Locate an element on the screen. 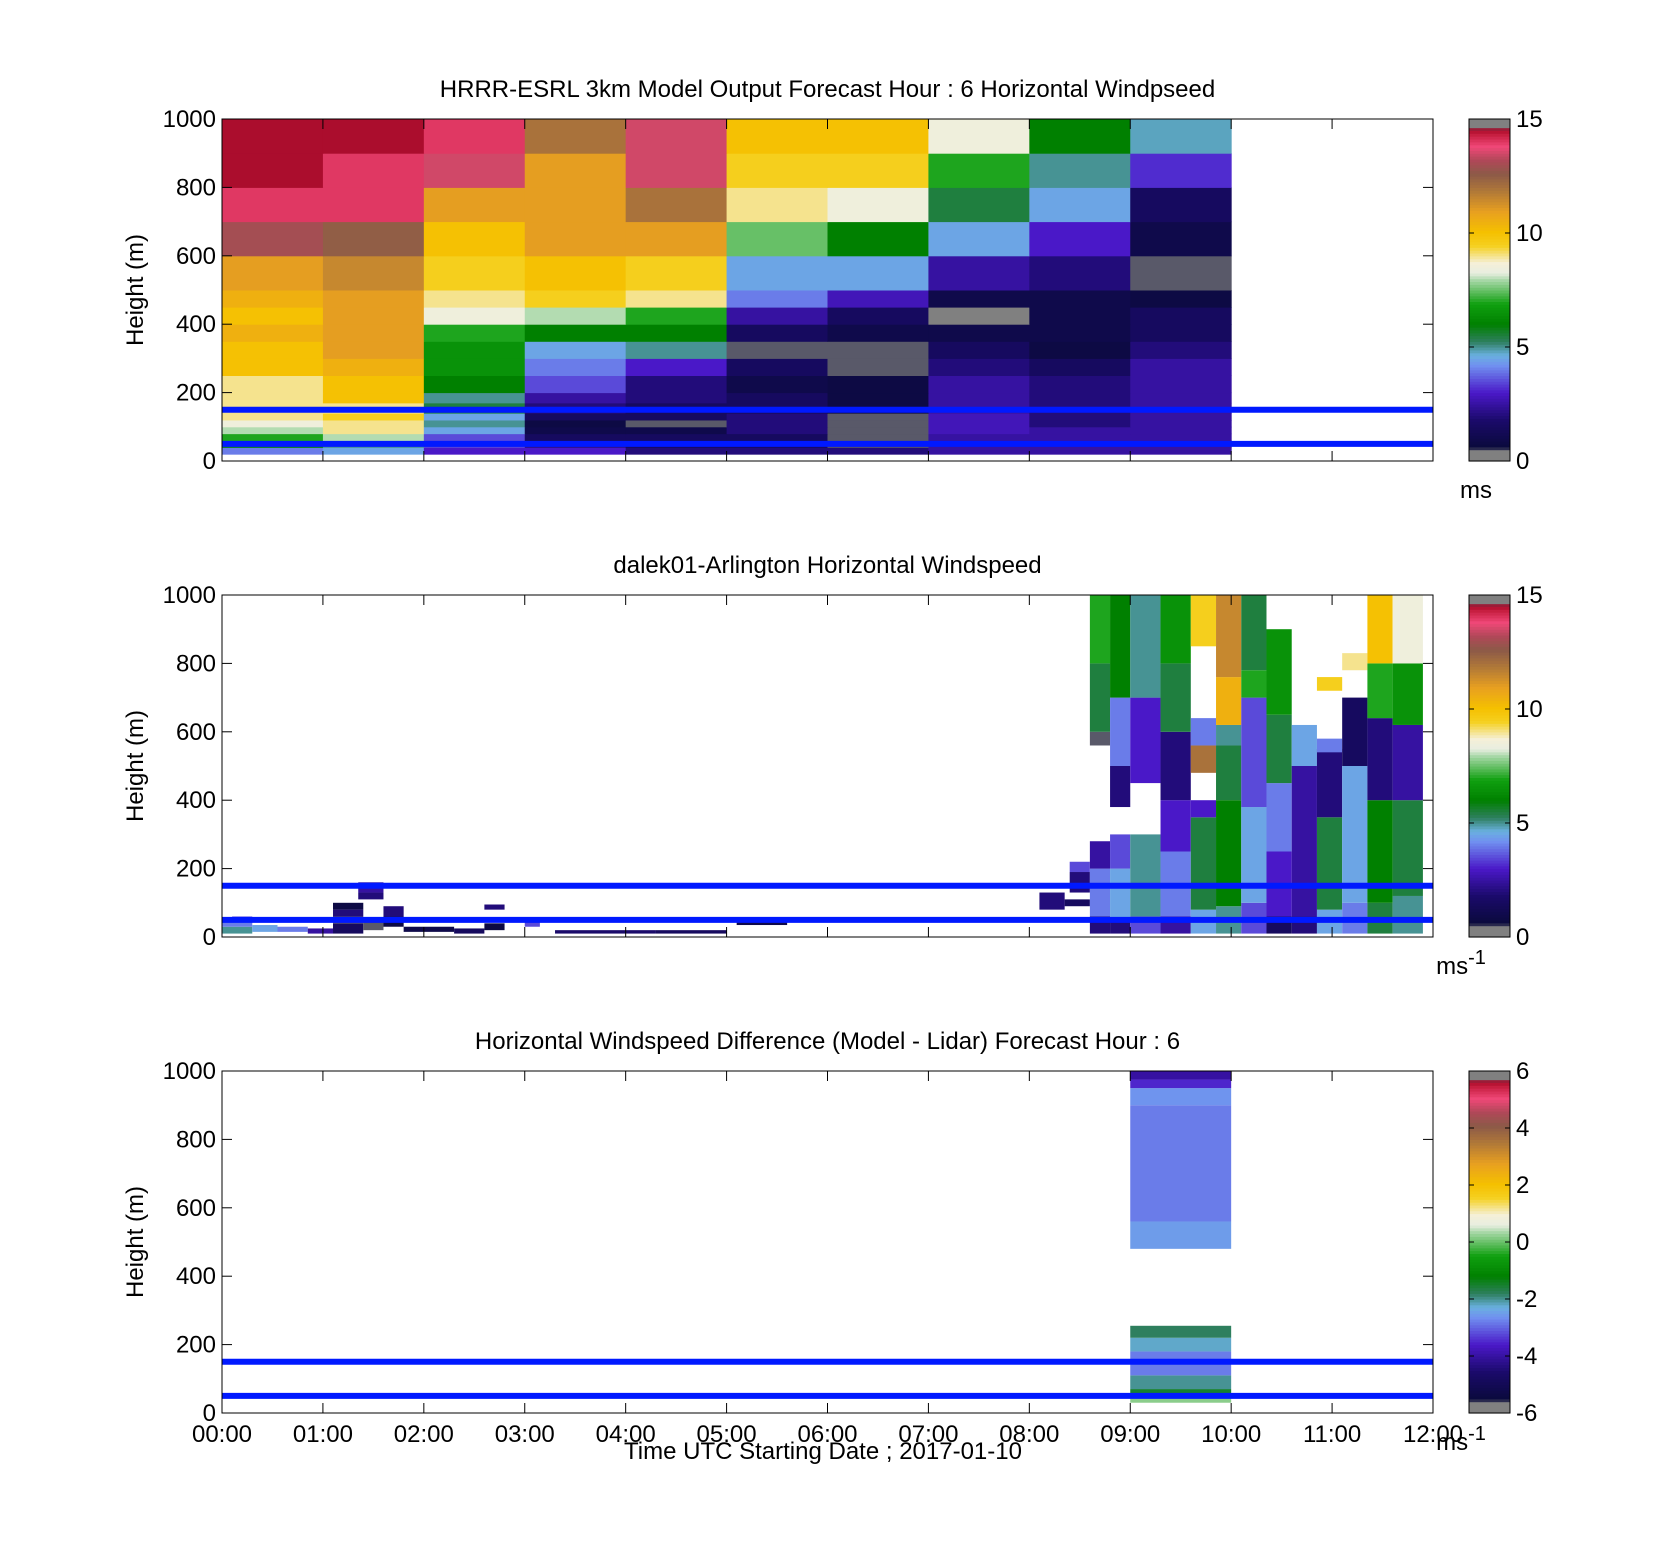 This screenshot has height=1561, width=1680. colorbar-tick-label: -4 is located at coordinates (1526, 1356).